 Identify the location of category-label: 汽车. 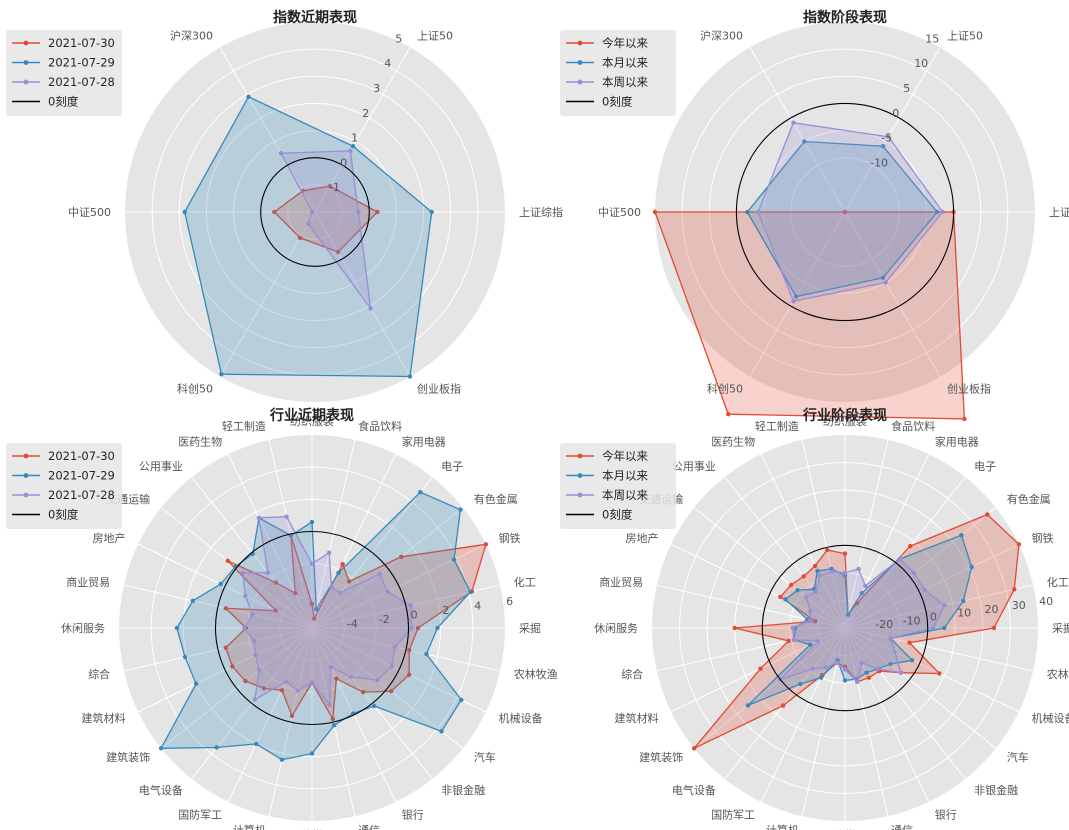
(1018, 757).